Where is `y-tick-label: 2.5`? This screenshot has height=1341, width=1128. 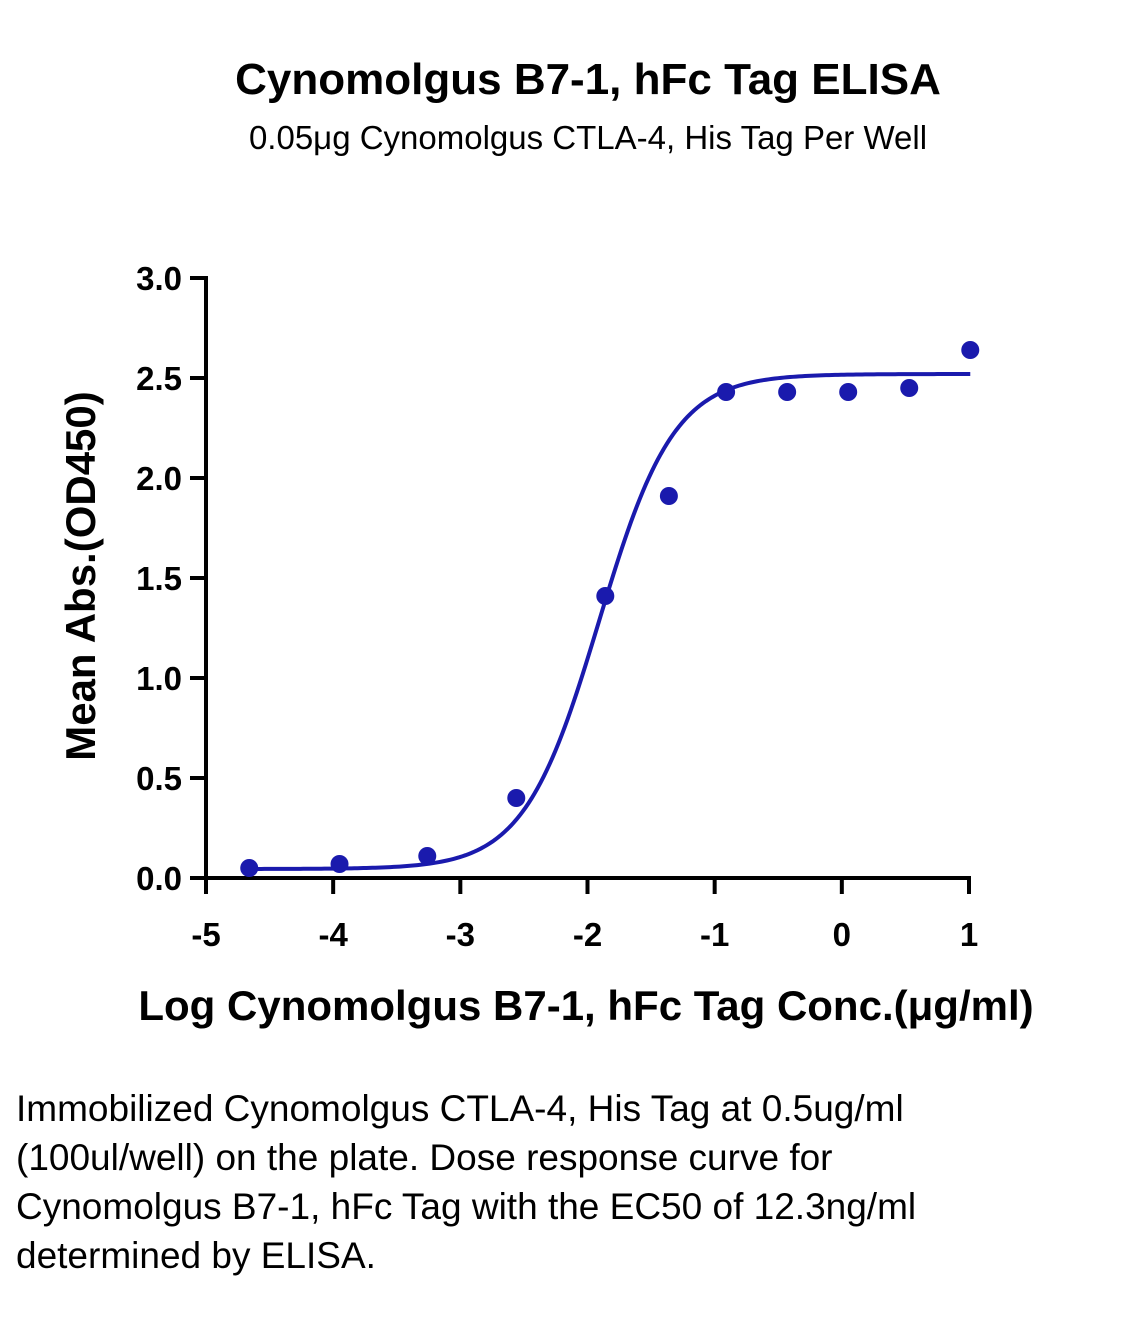
y-tick-label: 2.5 is located at coordinates (159, 378).